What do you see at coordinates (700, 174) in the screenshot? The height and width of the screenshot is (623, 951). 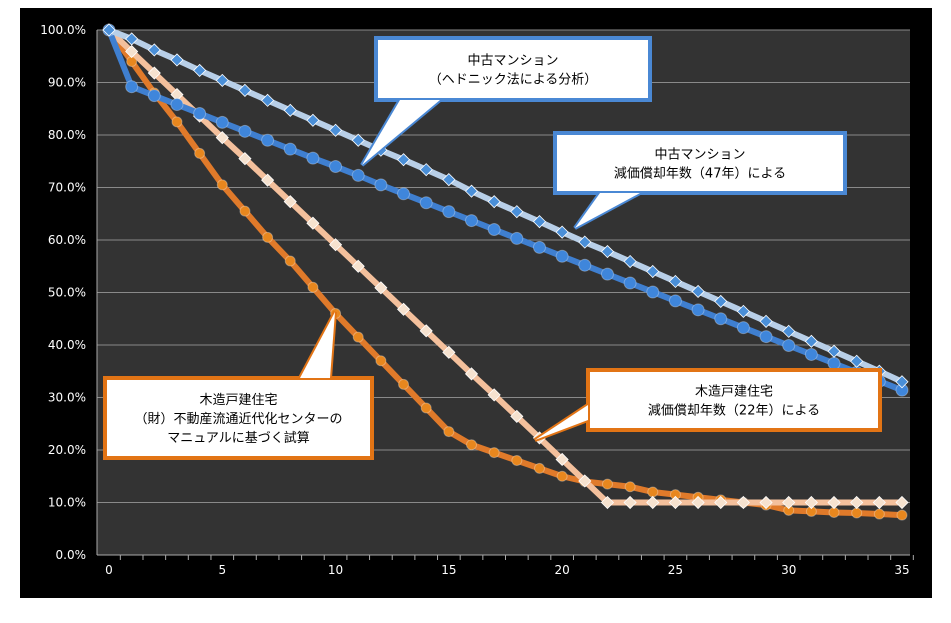 I see `callout-text: 減価償却年数（47年）による` at bounding box center [700, 174].